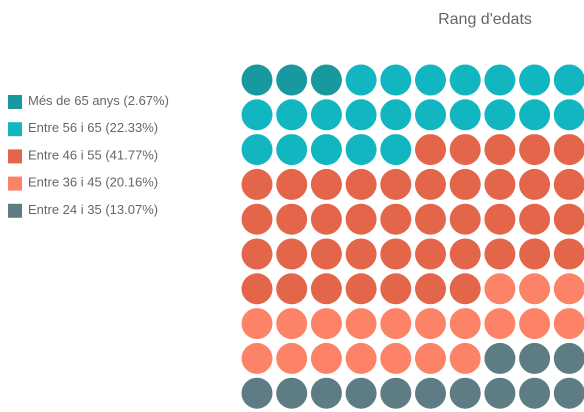 This screenshot has width=584, height=412. Describe the element at coordinates (131, 209) in the screenshot. I see `legend-value: (13.07%)` at that location.